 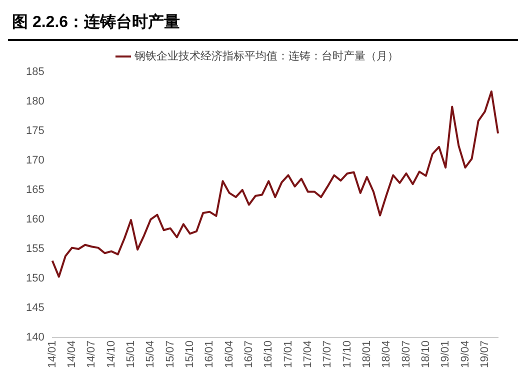 What do you see at coordinates (406, 354) in the screenshot?
I see `x-tick-label: 18/07` at bounding box center [406, 354].